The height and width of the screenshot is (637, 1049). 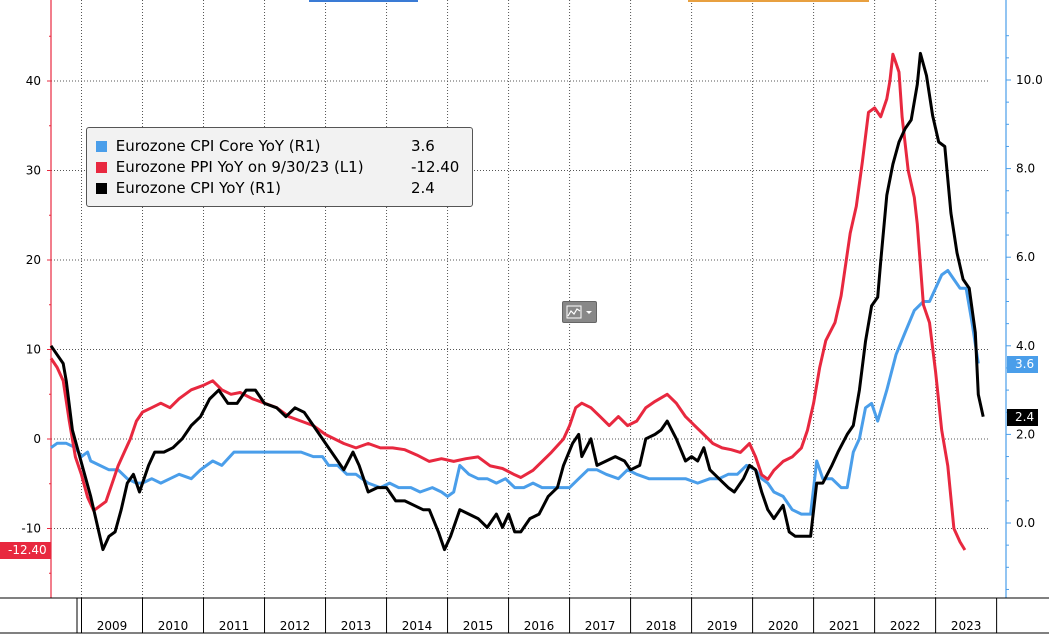 I want to click on x-tick-label: 2012, so click(x=295, y=626).